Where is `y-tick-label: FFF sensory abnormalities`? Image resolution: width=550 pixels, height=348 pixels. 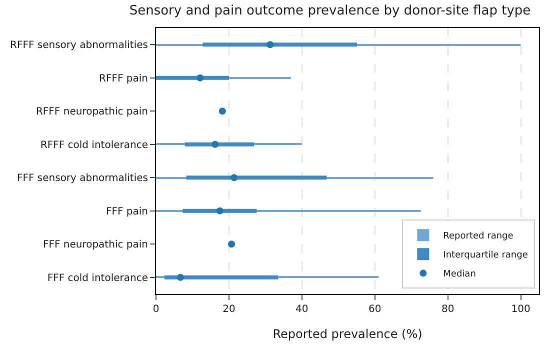 y-tick-label: FFF sensory abnormalities is located at coordinates (82, 178).